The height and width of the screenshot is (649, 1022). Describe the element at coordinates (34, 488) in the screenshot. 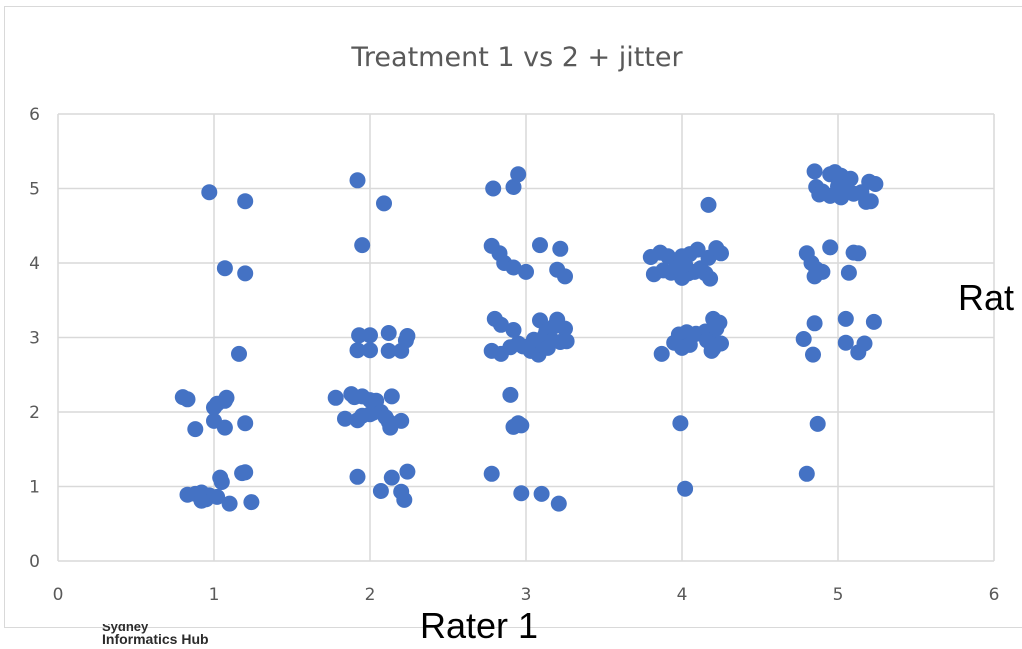

I see `y-tick-label: 1` at that location.